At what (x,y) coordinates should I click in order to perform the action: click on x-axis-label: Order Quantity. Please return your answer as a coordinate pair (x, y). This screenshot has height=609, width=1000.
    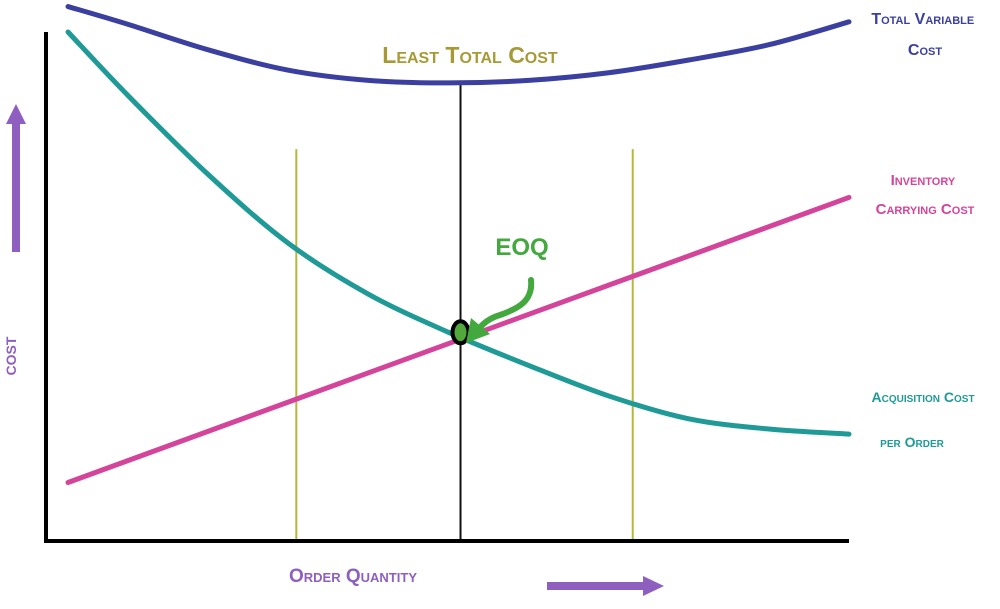
    Looking at the image, I should click on (353, 576).